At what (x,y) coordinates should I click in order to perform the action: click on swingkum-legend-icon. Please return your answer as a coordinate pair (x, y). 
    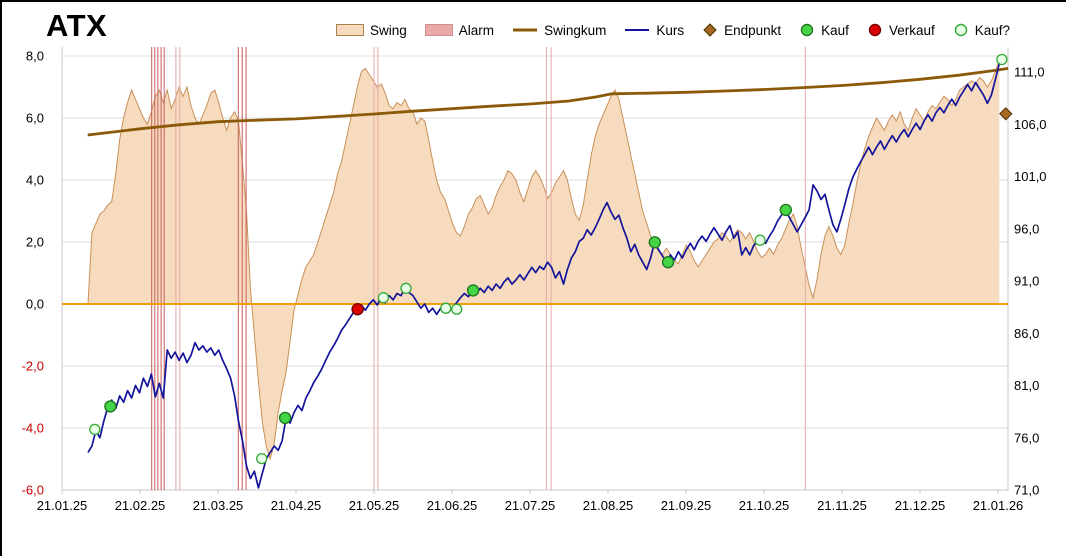
    Looking at the image, I should click on (525, 30).